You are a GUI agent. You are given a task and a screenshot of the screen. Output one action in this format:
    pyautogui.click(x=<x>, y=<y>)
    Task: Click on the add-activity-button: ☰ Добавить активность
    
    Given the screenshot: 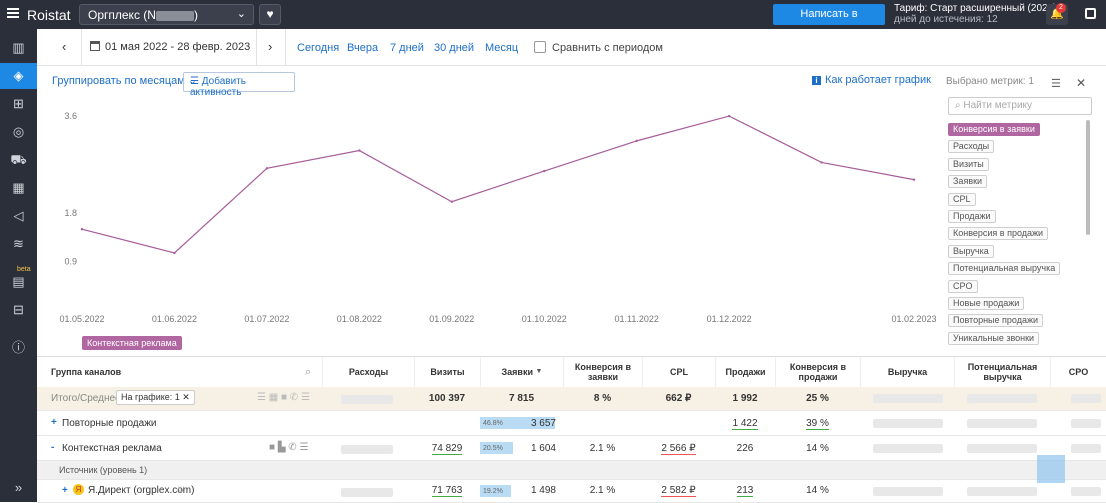 What is the action you would take?
    pyautogui.click(x=239, y=85)
    